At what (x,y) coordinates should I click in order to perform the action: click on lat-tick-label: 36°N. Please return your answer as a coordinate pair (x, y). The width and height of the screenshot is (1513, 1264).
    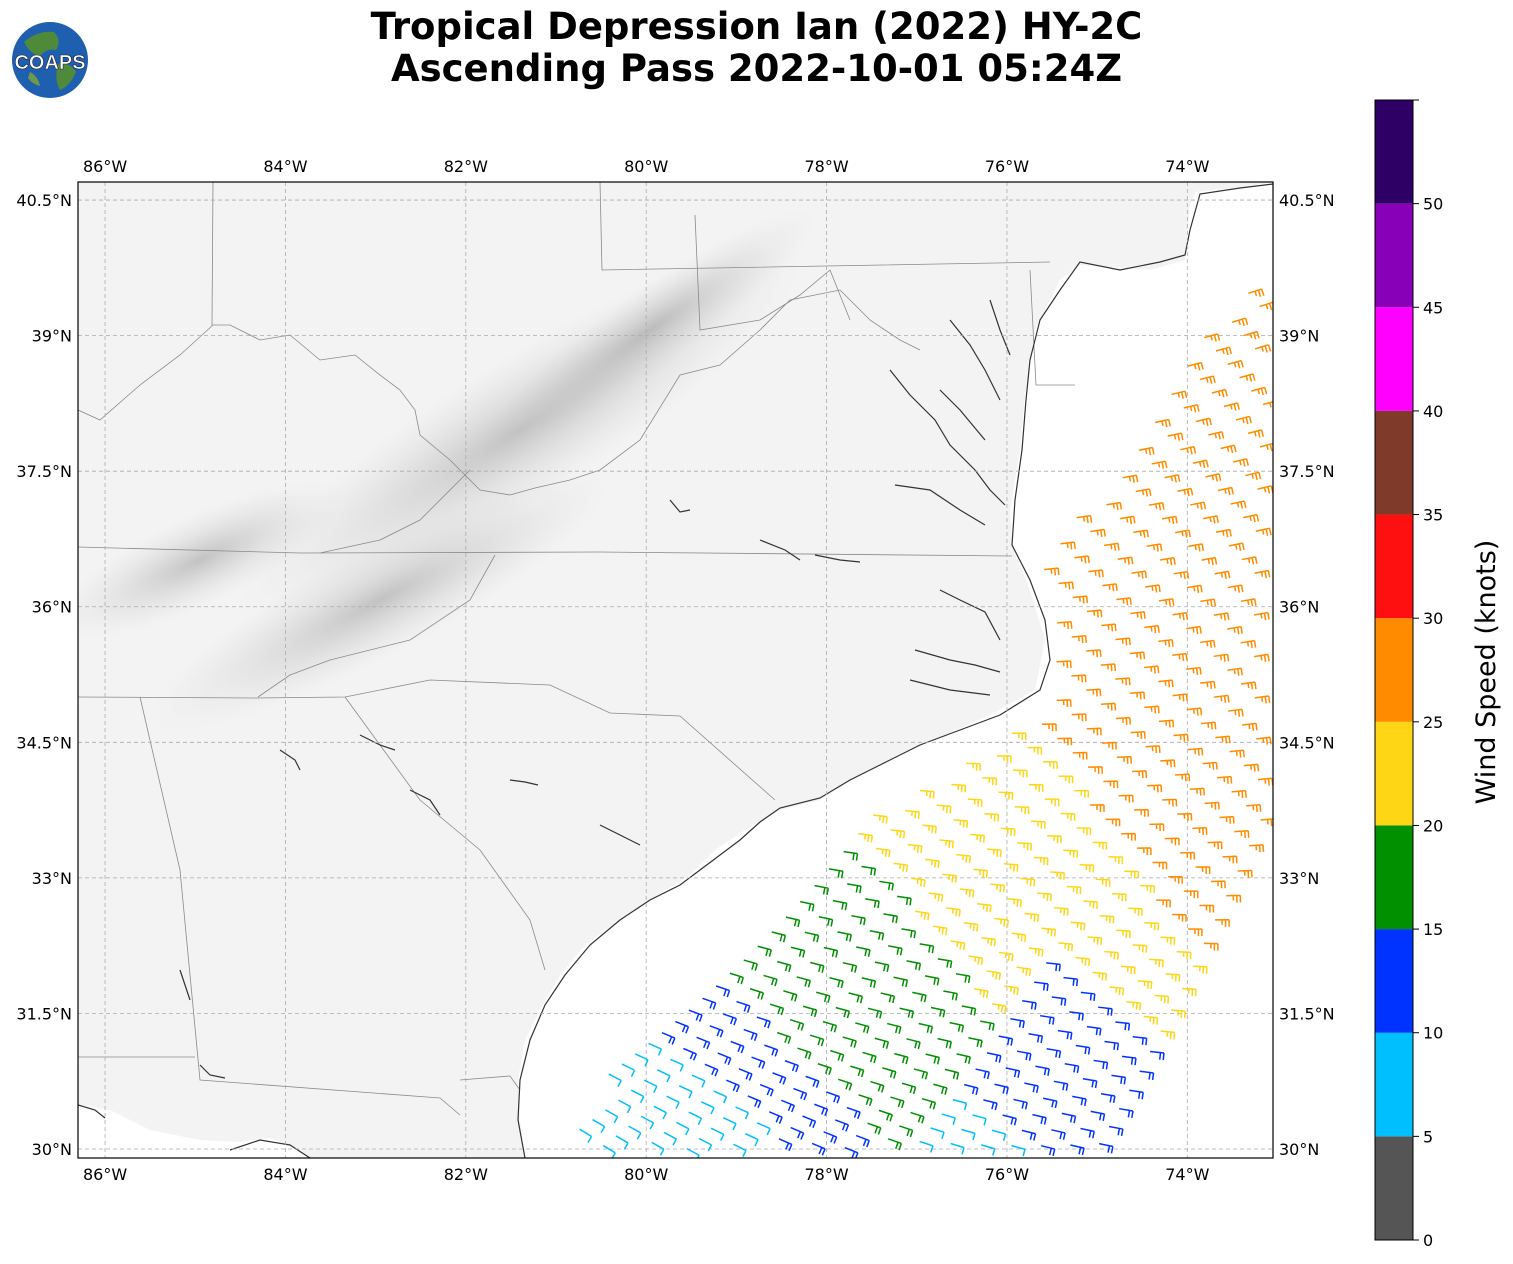
    Looking at the image, I should click on (52, 607).